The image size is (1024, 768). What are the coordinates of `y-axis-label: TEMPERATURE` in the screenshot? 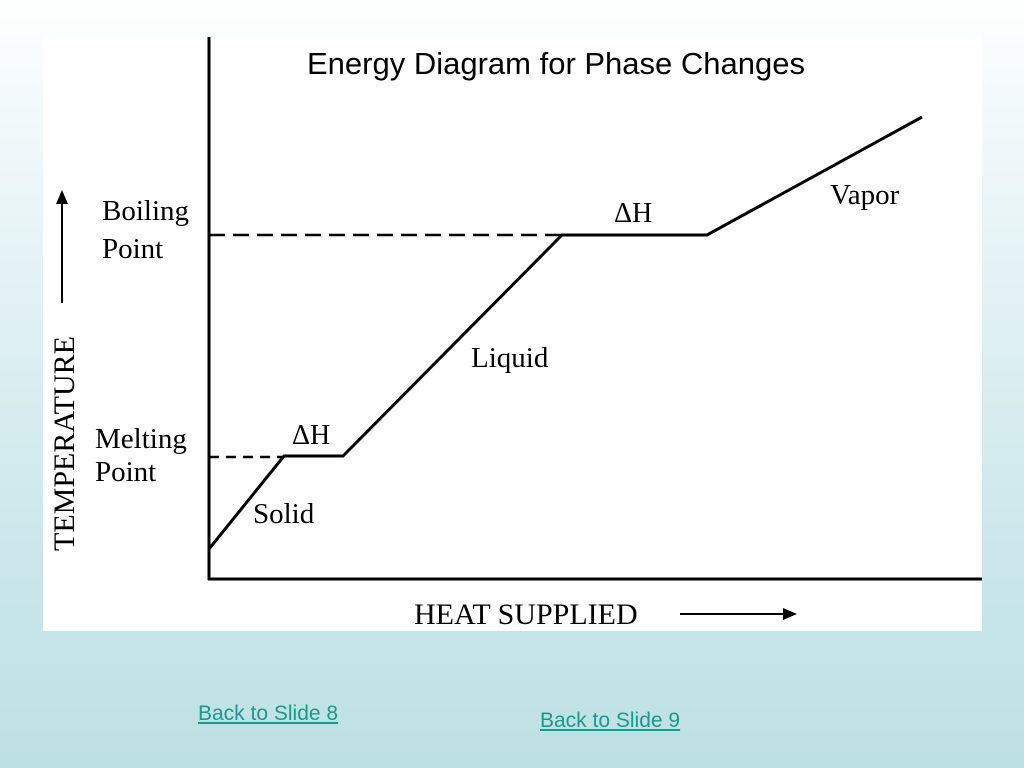 It's located at (64, 443).